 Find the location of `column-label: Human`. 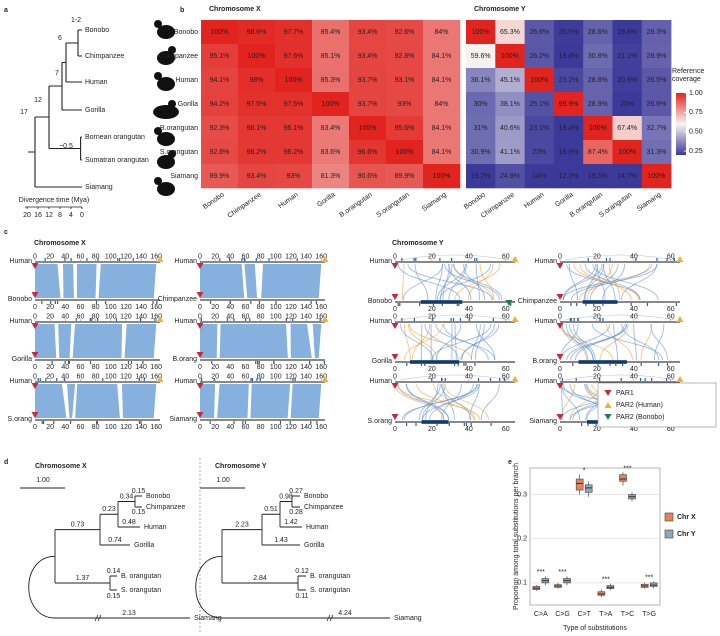

column-label: Human is located at coordinates (288, 200).